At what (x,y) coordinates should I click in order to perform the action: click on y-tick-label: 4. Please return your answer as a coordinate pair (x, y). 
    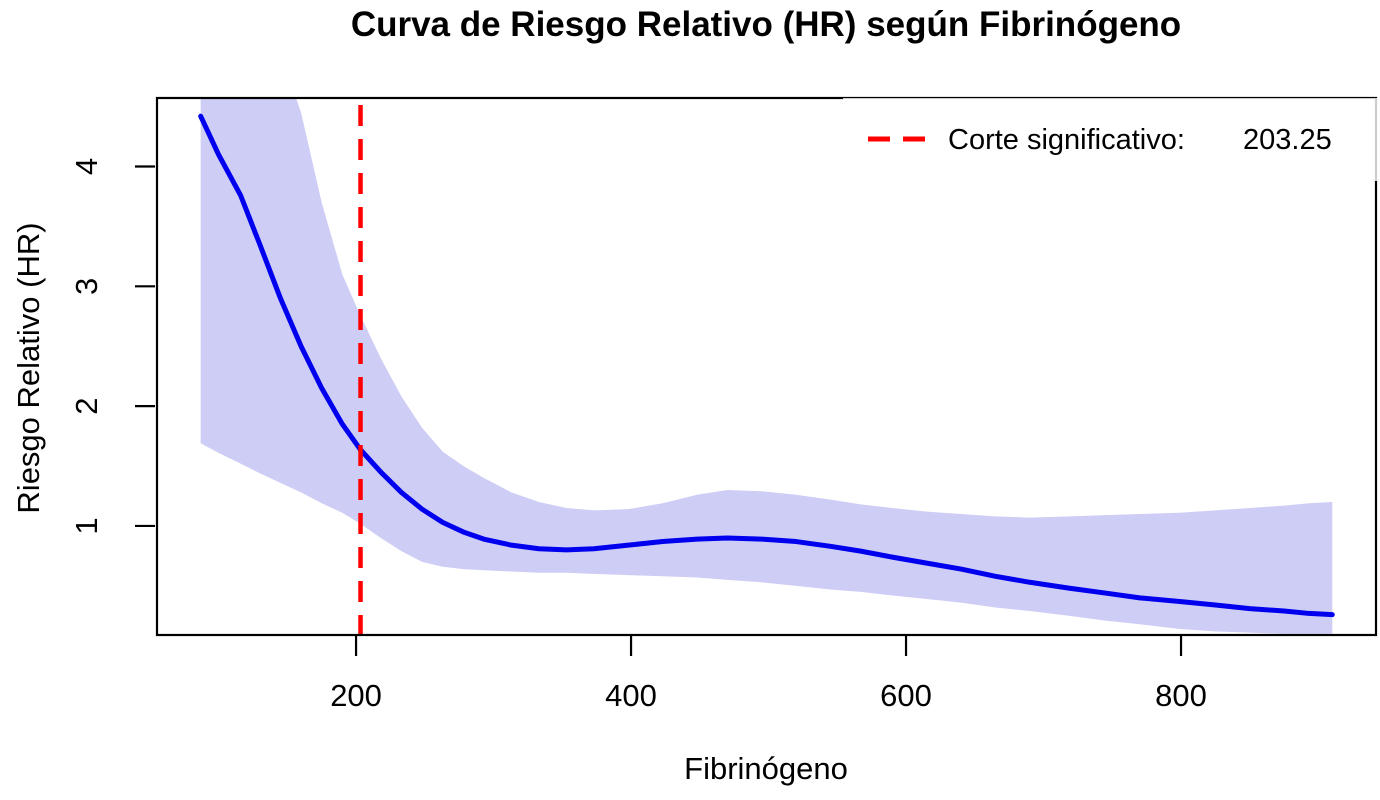
    Looking at the image, I should click on (86, 166).